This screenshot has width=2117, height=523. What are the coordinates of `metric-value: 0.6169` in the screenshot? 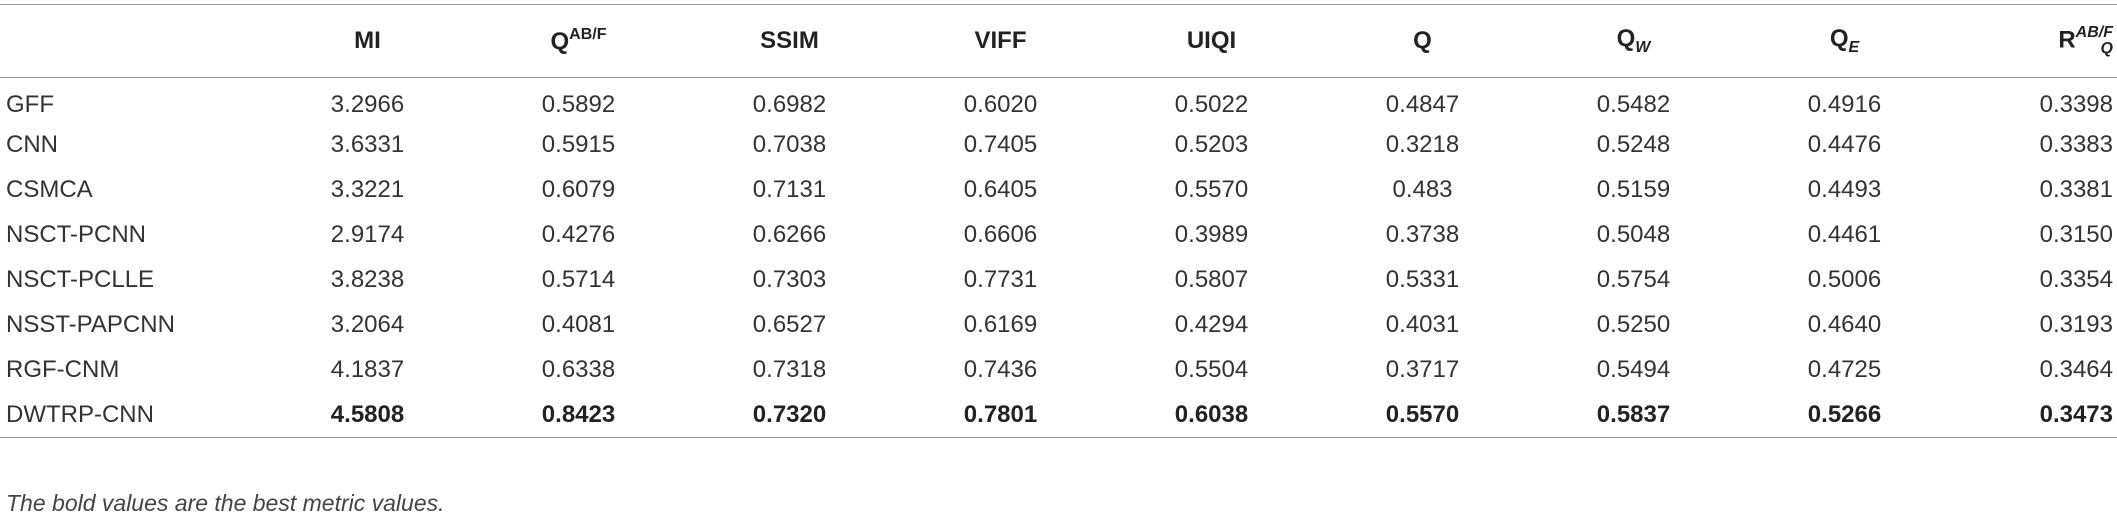 It's located at (1000, 324).